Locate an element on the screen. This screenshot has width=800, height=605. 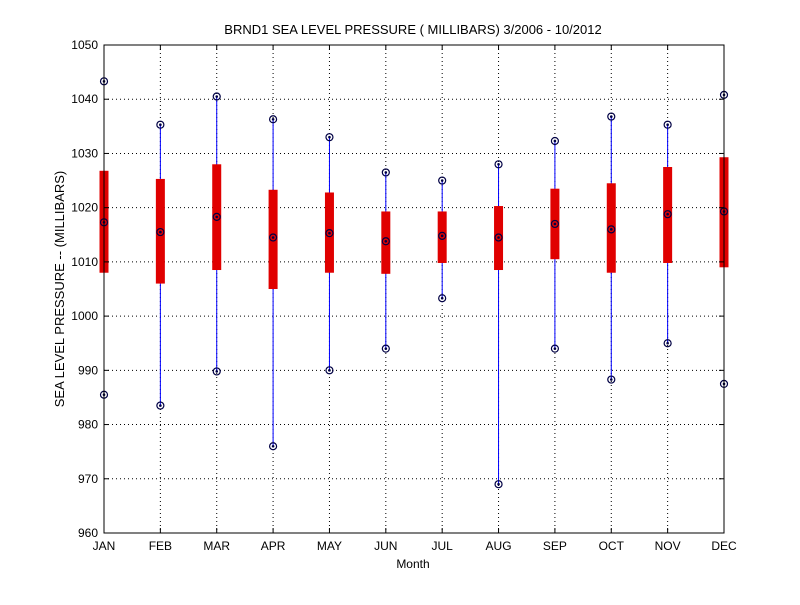
x-tick-label: JAN is located at coordinates (104, 546).